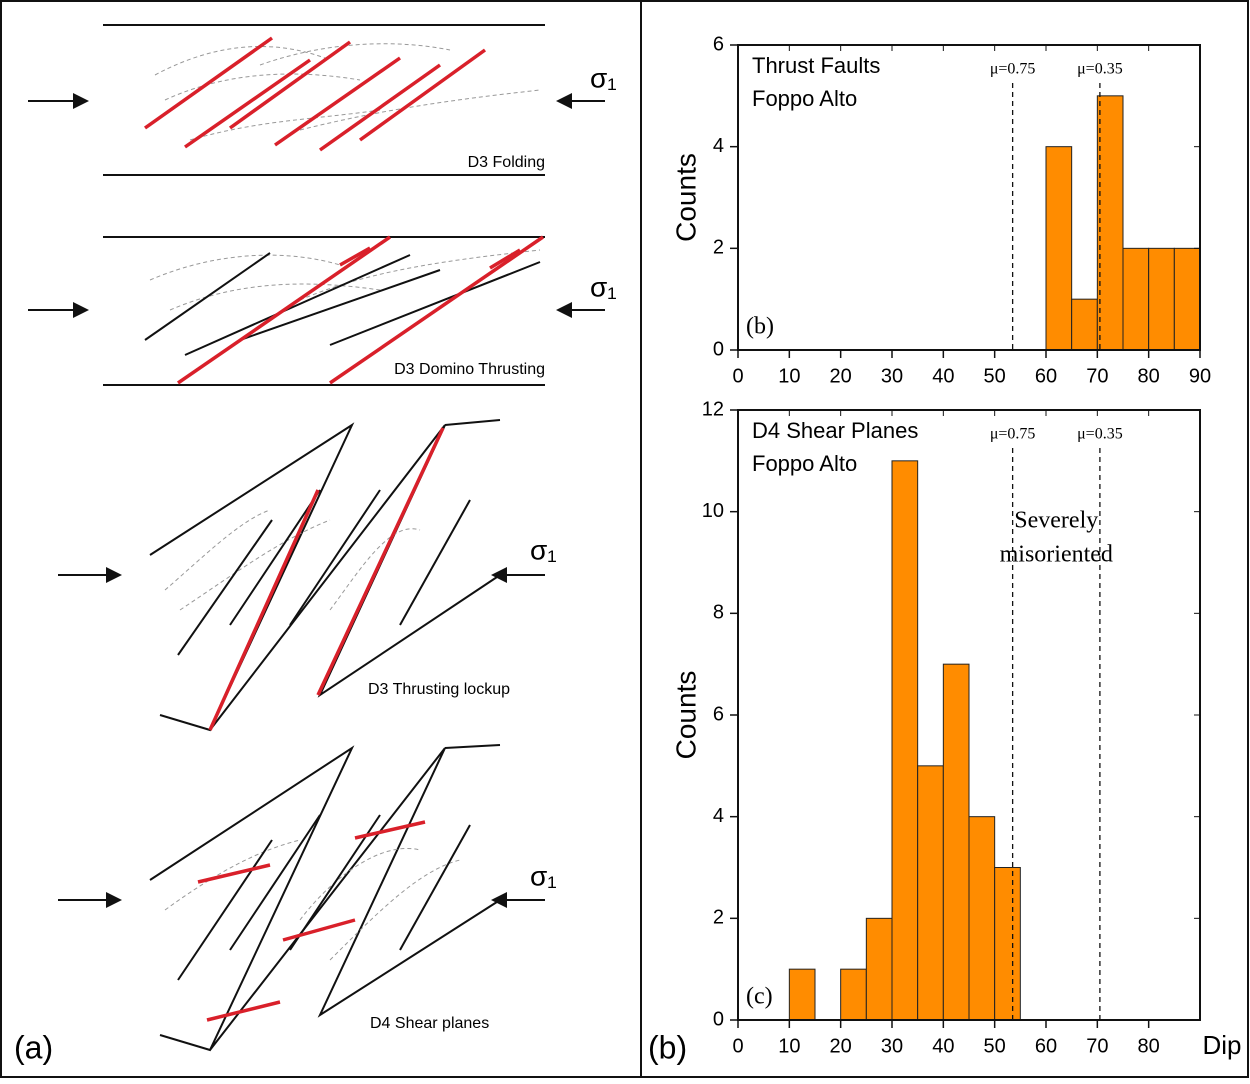 This screenshot has width=1250, height=1084. What do you see at coordinates (713, 511) in the screenshot?
I see `y-tick-label: 10` at bounding box center [713, 511].